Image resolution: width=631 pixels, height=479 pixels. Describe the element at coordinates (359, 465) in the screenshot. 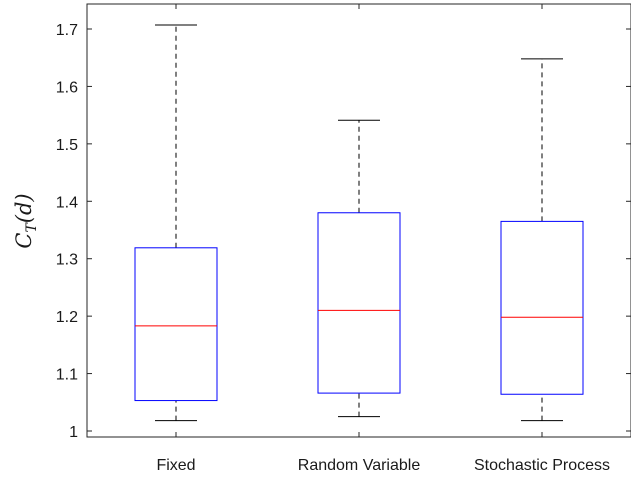

I see `x-category-label: Random Variable` at that location.